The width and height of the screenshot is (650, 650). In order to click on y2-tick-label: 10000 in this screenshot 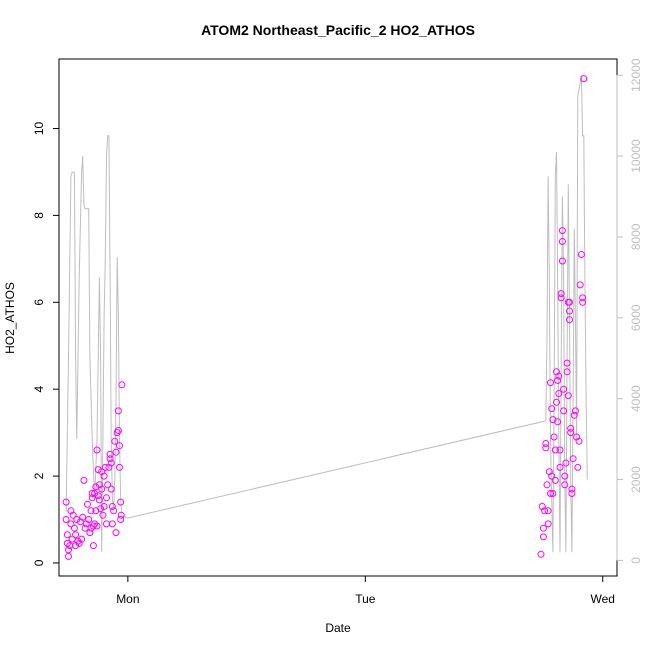, I will do `click(636, 156)`.